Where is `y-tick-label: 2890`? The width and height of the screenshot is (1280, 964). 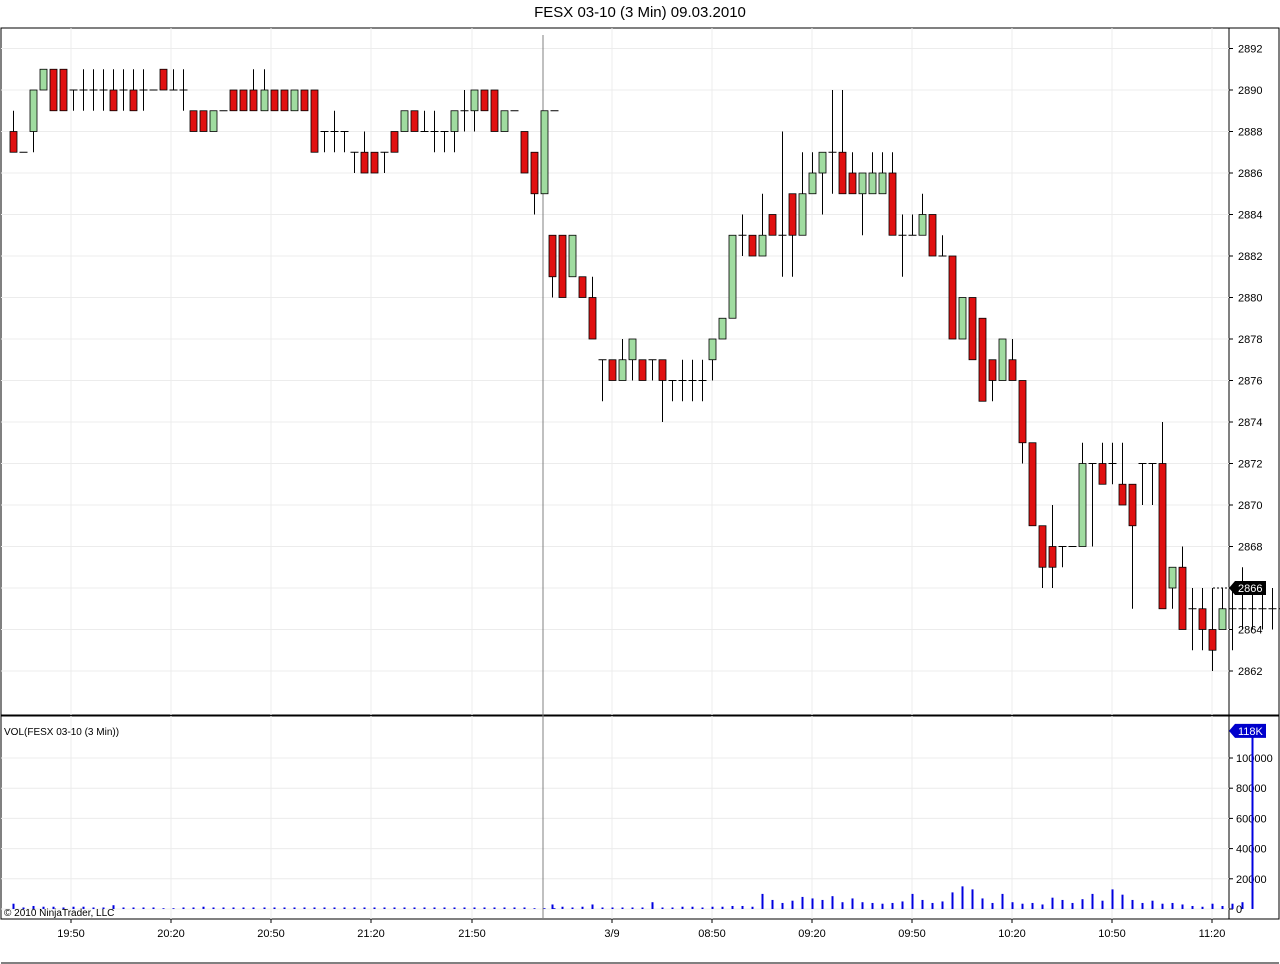
y-tick-label: 2890 is located at coordinates (1250, 91).